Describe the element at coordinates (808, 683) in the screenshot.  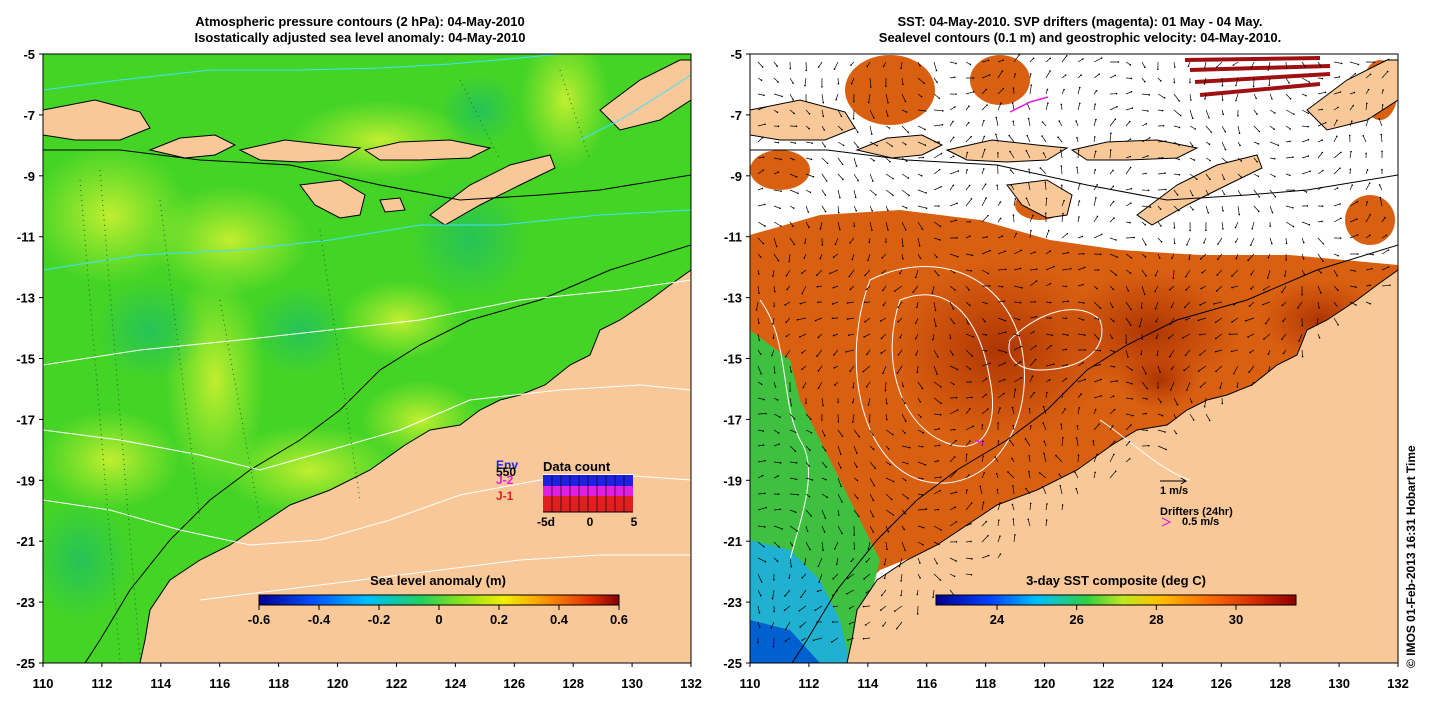
I see `right-lon-tick-112: 112` at that location.